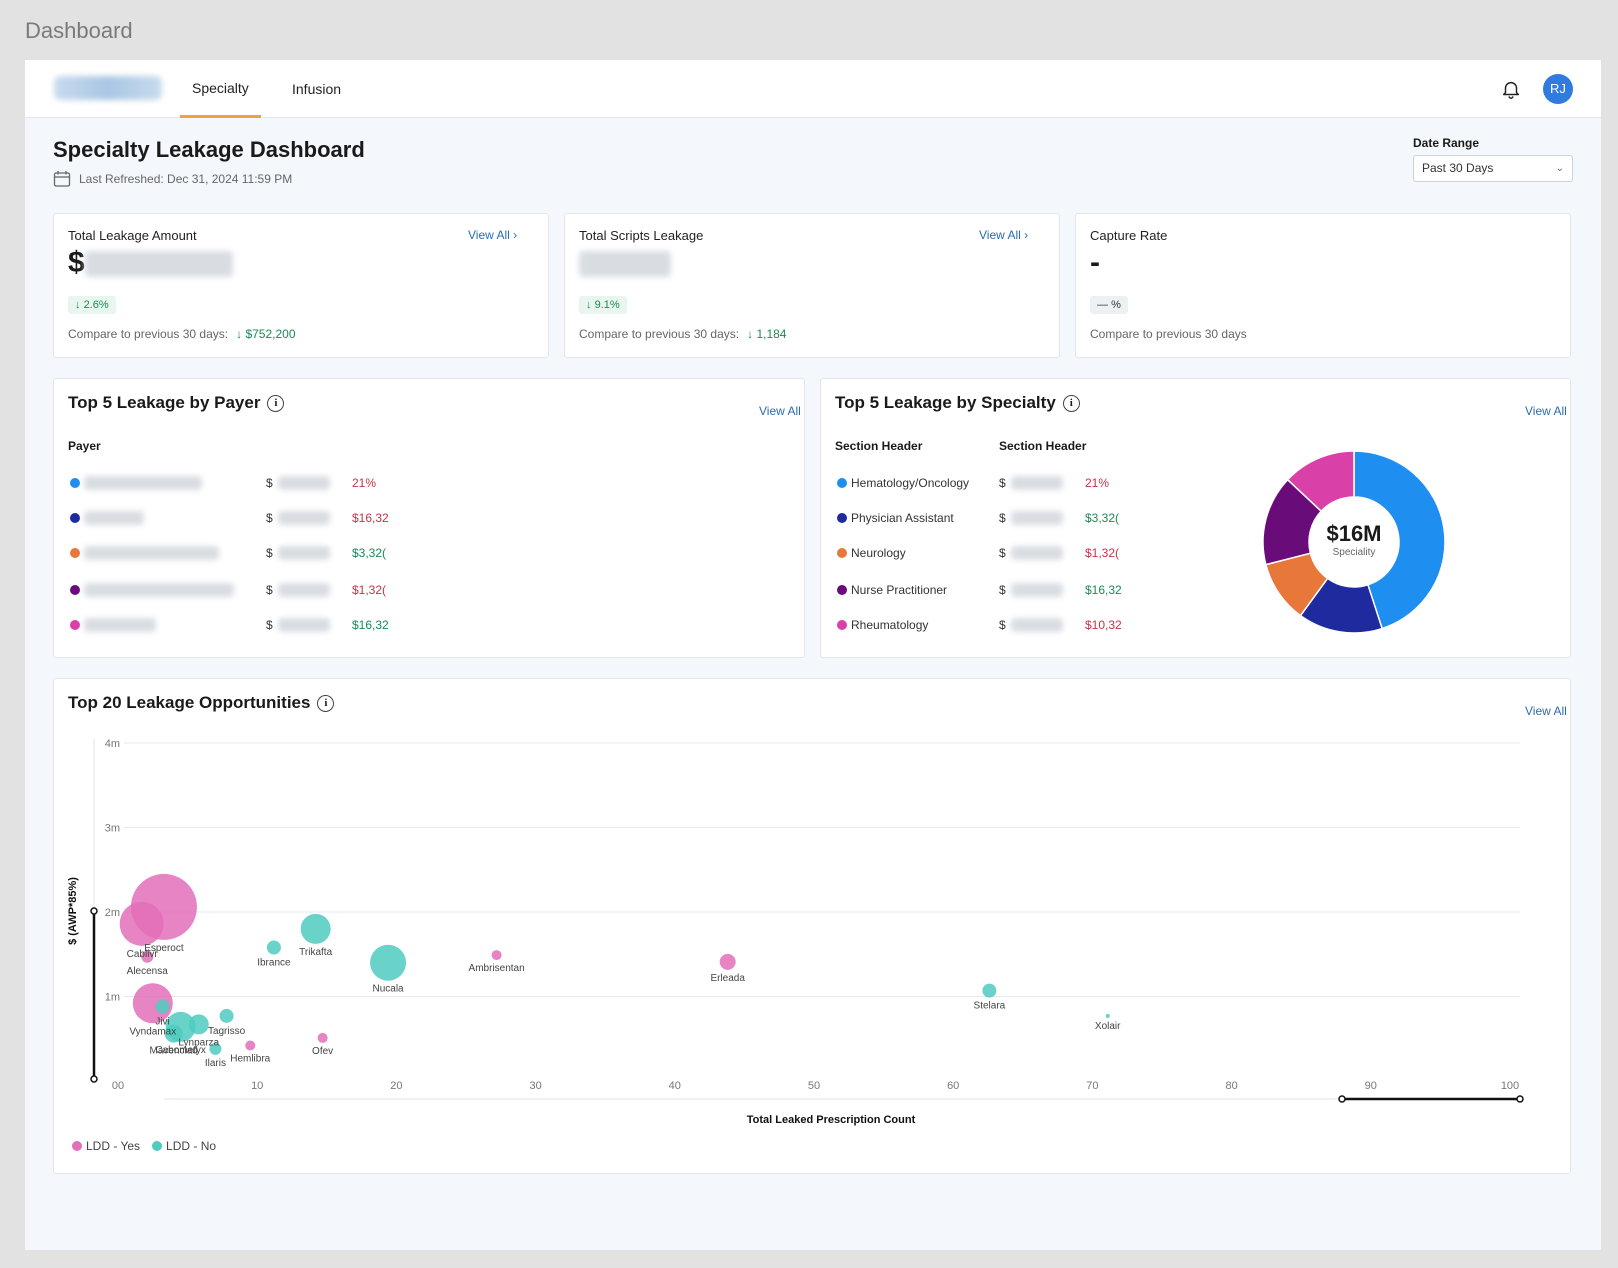 Image resolution: width=1618 pixels, height=1268 pixels. Describe the element at coordinates (201, 703) in the screenshot. I see `section-title: Top 20 Leakage Opportunities i` at that location.